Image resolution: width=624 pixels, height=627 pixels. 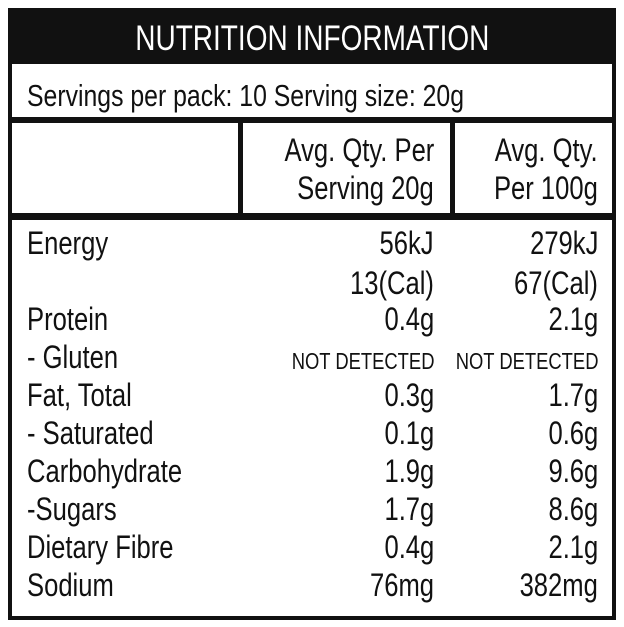 What do you see at coordinates (546, 150) in the screenshot?
I see `column-header-text: Avg. Qty.` at bounding box center [546, 150].